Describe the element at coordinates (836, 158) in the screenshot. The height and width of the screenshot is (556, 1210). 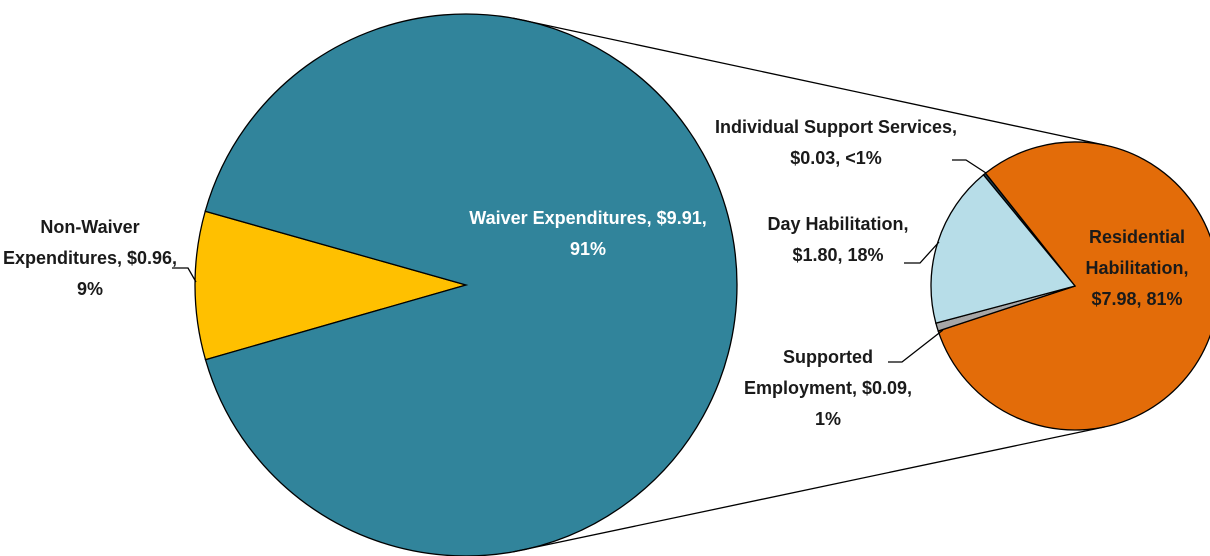
I see `slice-value-label: $0.03, <1%` at that location.